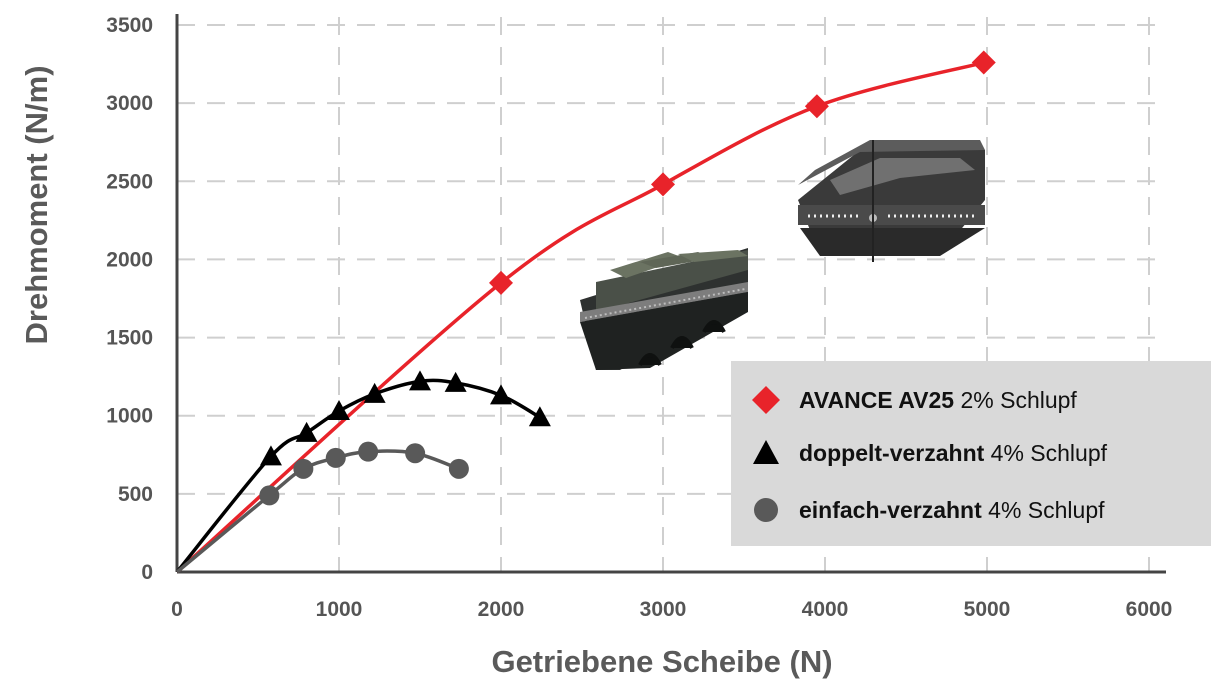 The height and width of the screenshot is (693, 1216). Describe the element at coordinates (661, 661) in the screenshot. I see `x-axis-label: Getriebene Scheibe (N)` at that location.